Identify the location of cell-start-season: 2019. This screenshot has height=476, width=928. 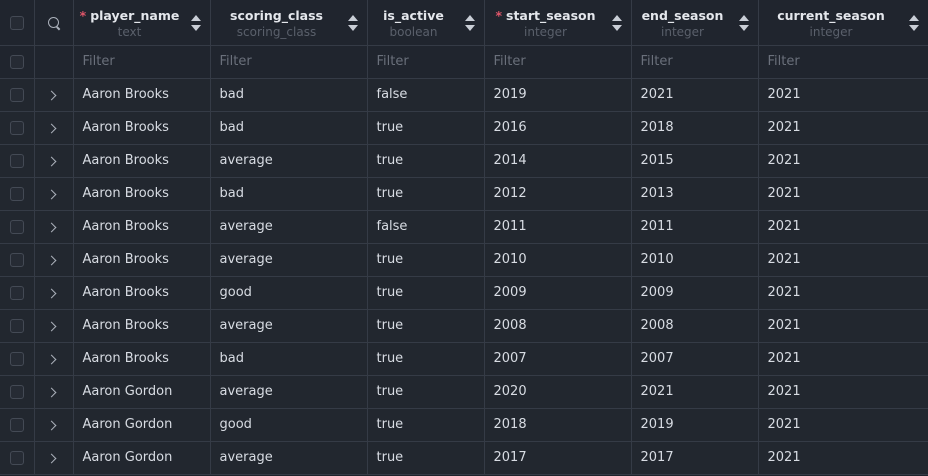
(558, 95).